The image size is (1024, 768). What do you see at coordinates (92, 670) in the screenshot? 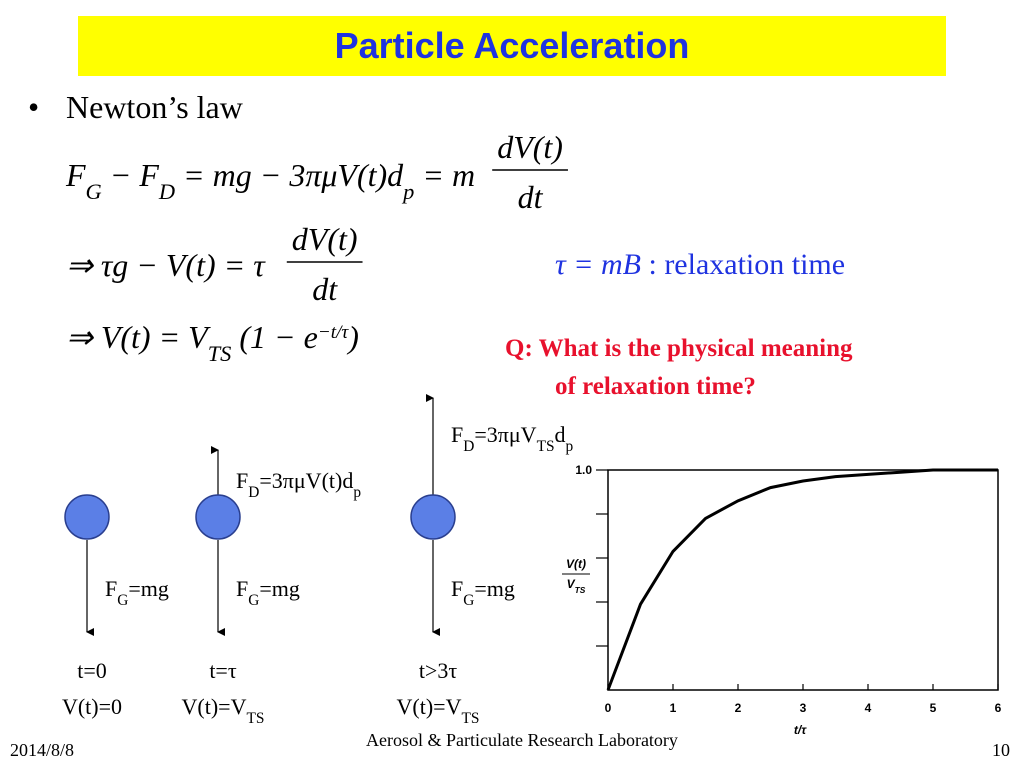
I see `time-label: t=0` at bounding box center [92, 670].